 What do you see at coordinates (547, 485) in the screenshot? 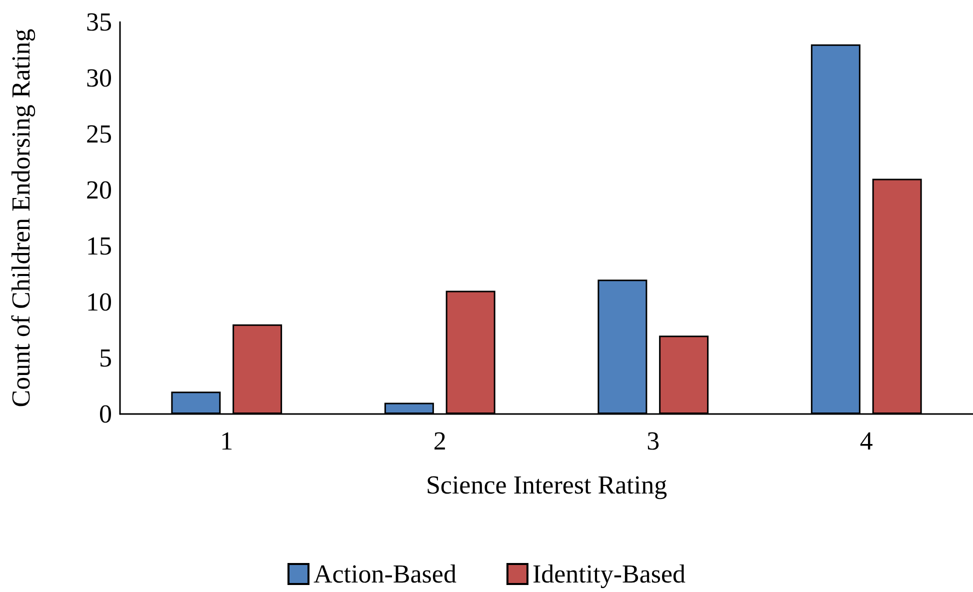
I see `x-axis-title: Science Interest Rating` at bounding box center [547, 485].